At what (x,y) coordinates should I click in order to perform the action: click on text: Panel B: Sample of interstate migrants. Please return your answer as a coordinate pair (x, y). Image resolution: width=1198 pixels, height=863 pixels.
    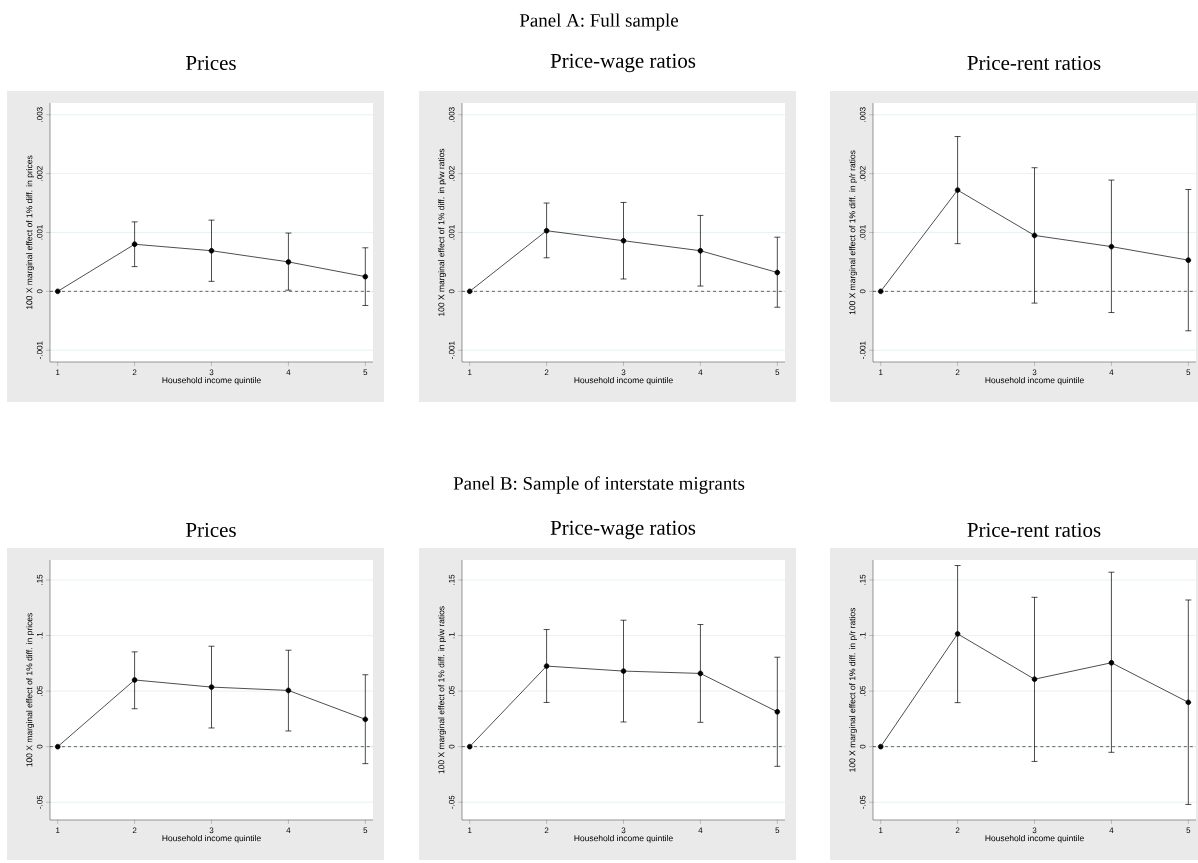
    Looking at the image, I should click on (599, 485).